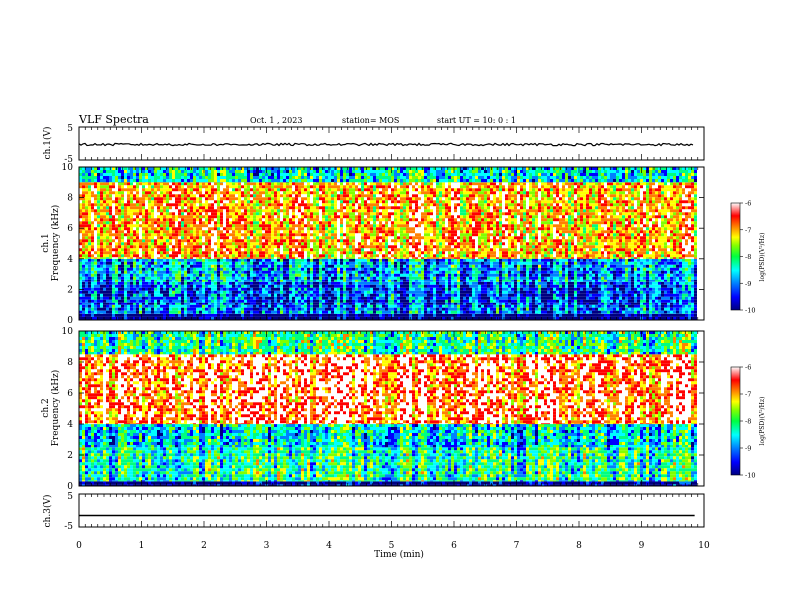  Describe the element at coordinates (276, 120) in the screenshot. I see `date-label: Oct. 1 , 2023` at that location.